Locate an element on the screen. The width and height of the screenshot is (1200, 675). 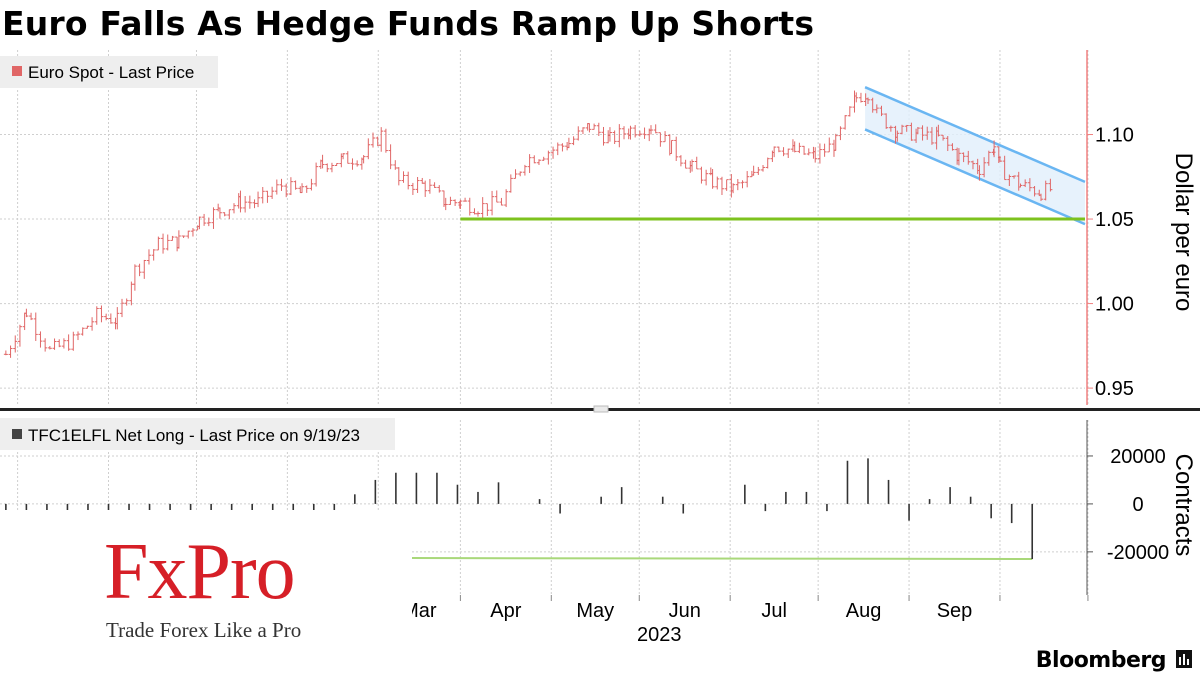
x-month-label: Aug is located at coordinates (864, 611).